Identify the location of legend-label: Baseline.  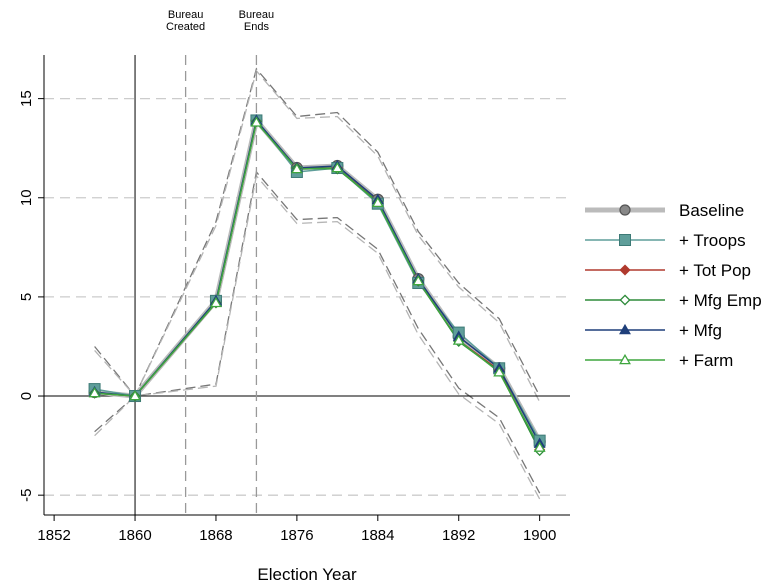
(711, 210).